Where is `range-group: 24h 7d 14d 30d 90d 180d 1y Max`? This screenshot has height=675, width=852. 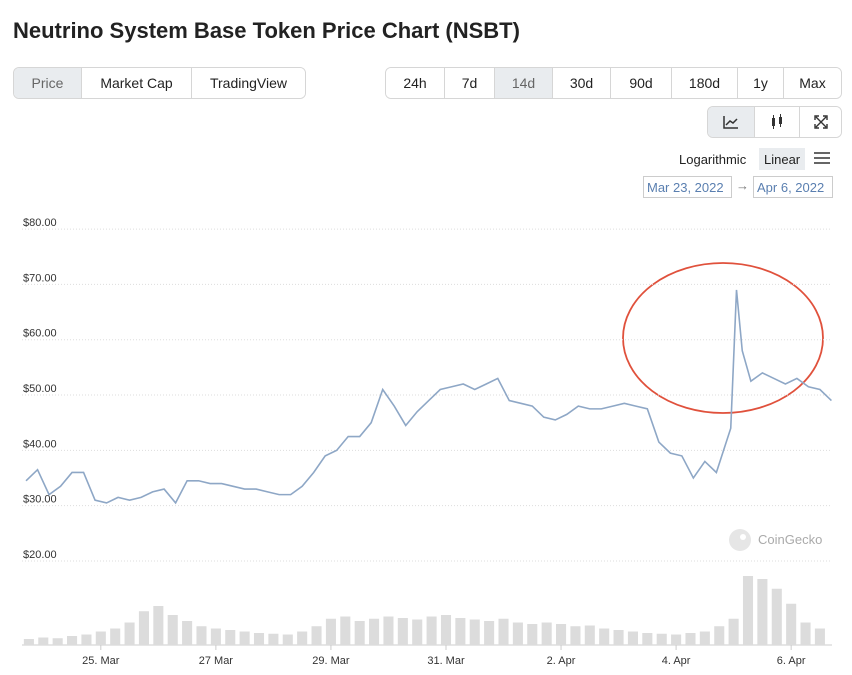
range-group: 24h 7d 14d 30d 90d 180d 1y Max is located at coordinates (613, 83).